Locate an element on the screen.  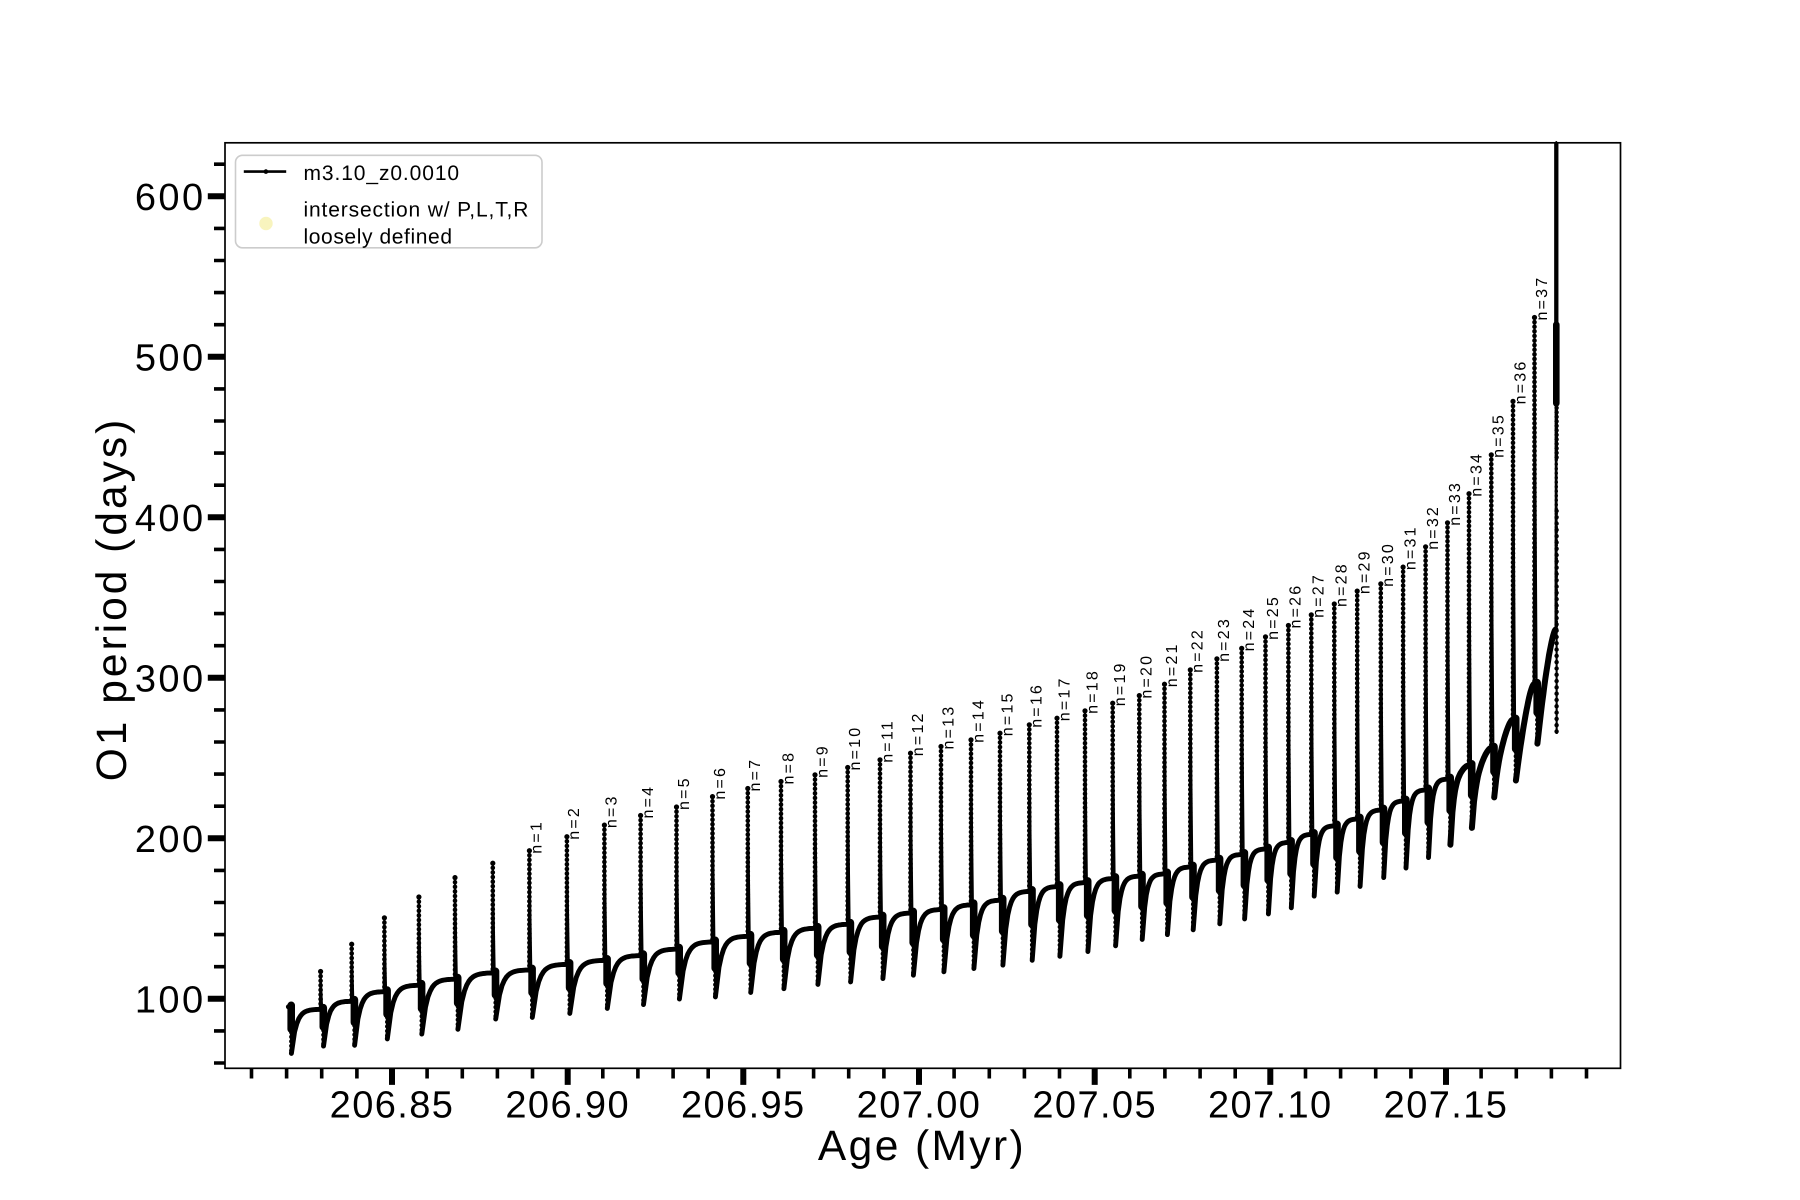
svg-text: n=12 is located at coordinates (918, 733).